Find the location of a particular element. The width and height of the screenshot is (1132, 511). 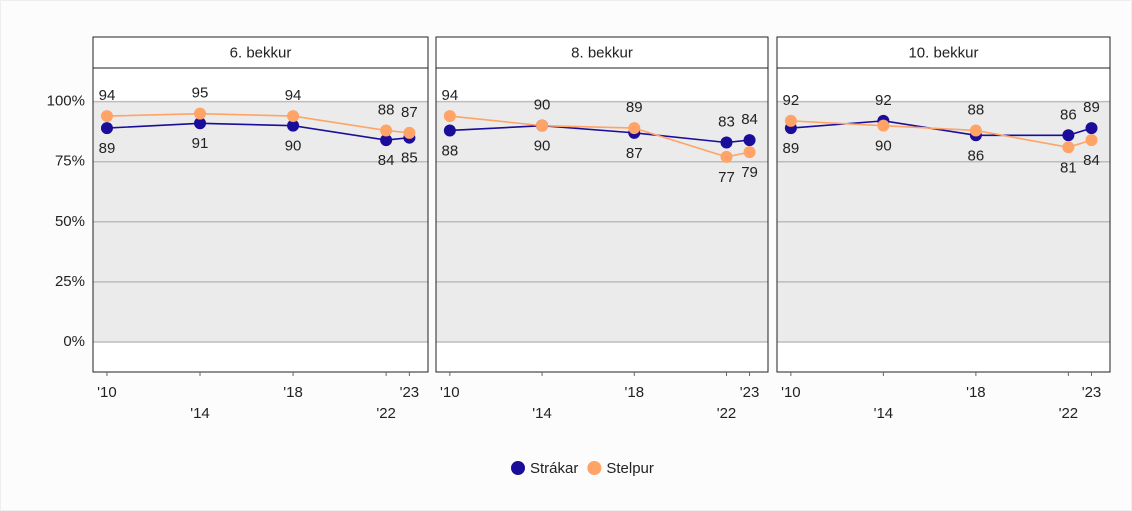

y-tick-label: 50% is located at coordinates (70, 221).